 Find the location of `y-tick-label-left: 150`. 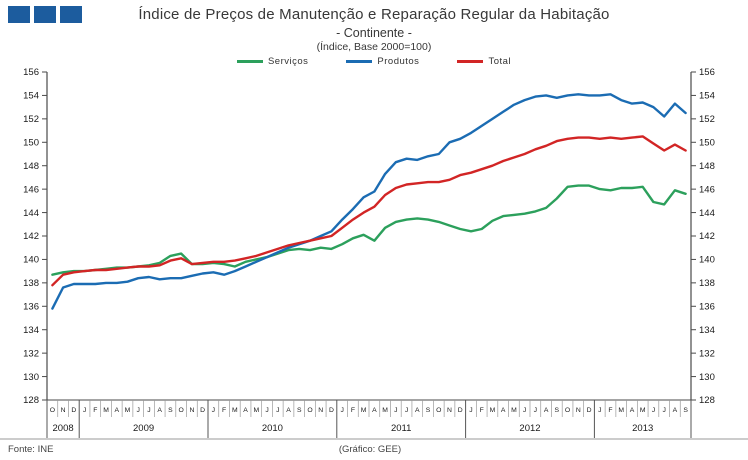

y-tick-label-left: 150 is located at coordinates (31, 142).